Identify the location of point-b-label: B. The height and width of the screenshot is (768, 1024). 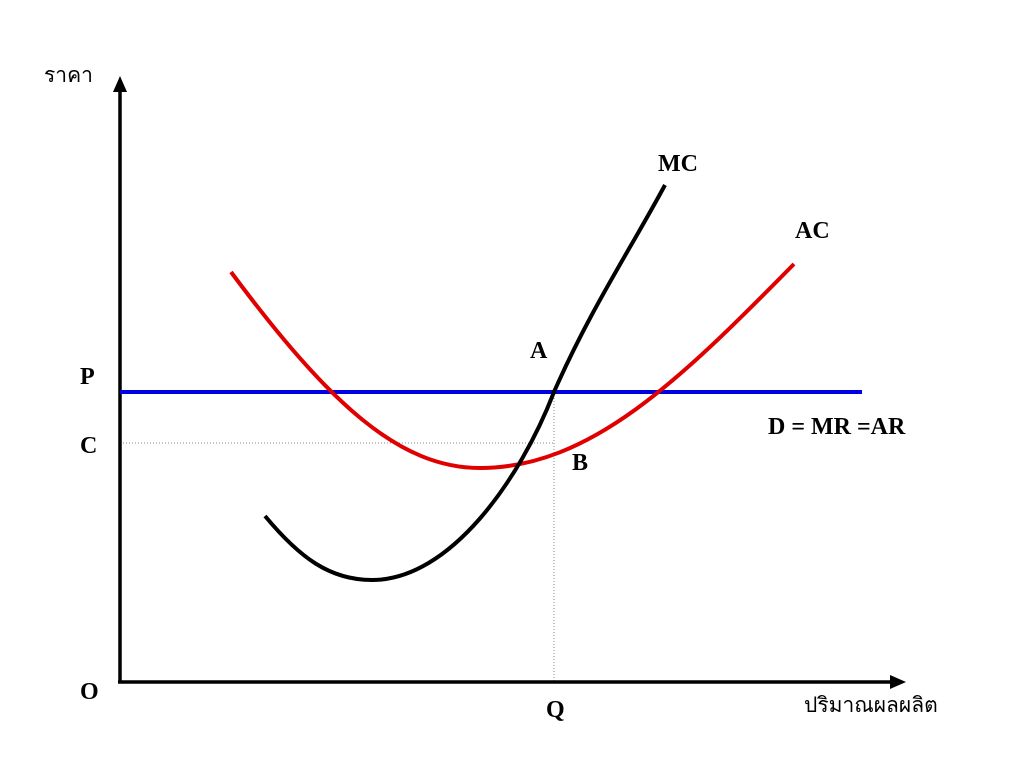
(580, 463).